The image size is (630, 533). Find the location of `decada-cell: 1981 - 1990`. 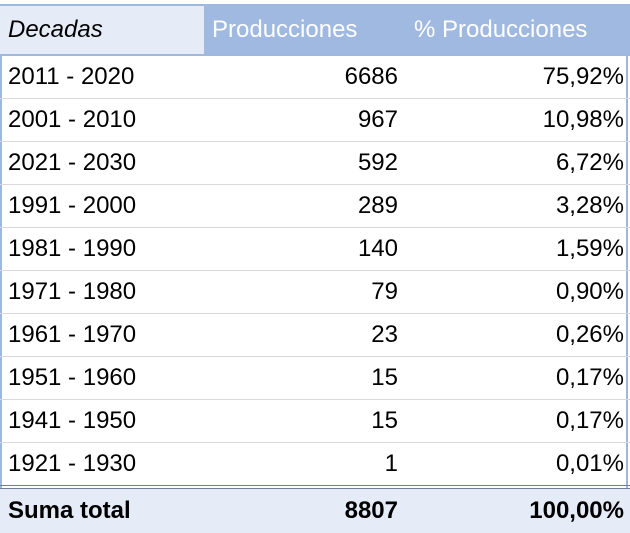

decada-cell: 1981 - 1990 is located at coordinates (102, 249).